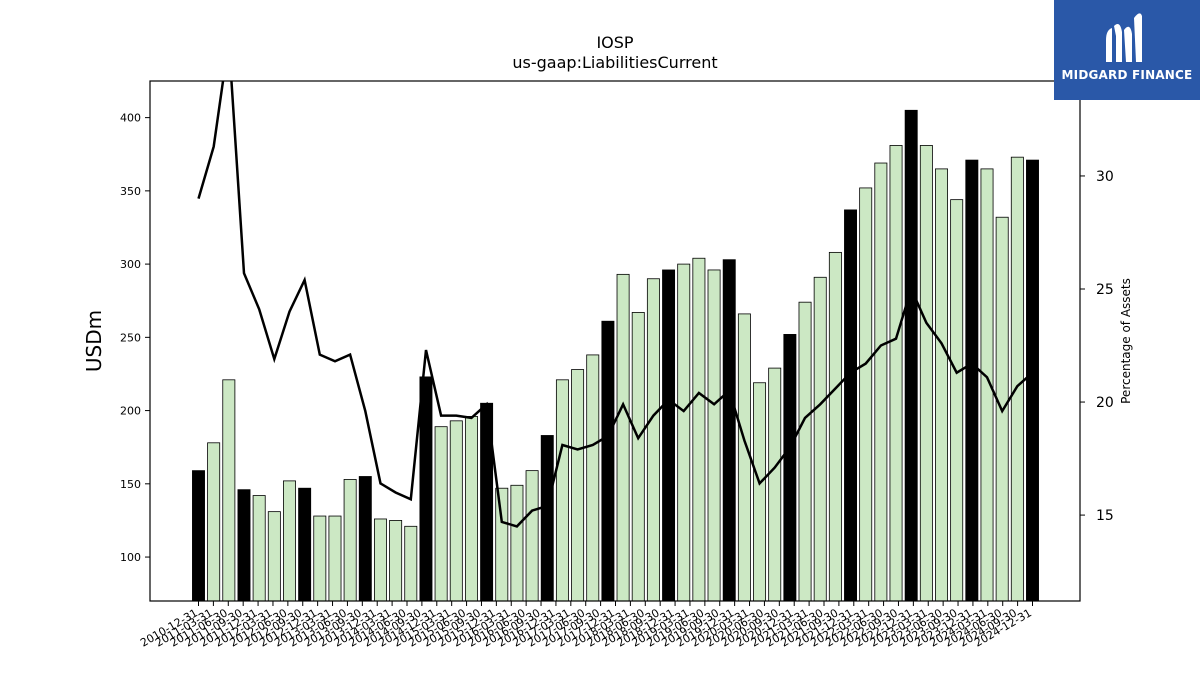 This screenshot has width=1200, height=675. Describe the element at coordinates (130, 484) in the screenshot. I see `y-tick-label: 150` at that location.